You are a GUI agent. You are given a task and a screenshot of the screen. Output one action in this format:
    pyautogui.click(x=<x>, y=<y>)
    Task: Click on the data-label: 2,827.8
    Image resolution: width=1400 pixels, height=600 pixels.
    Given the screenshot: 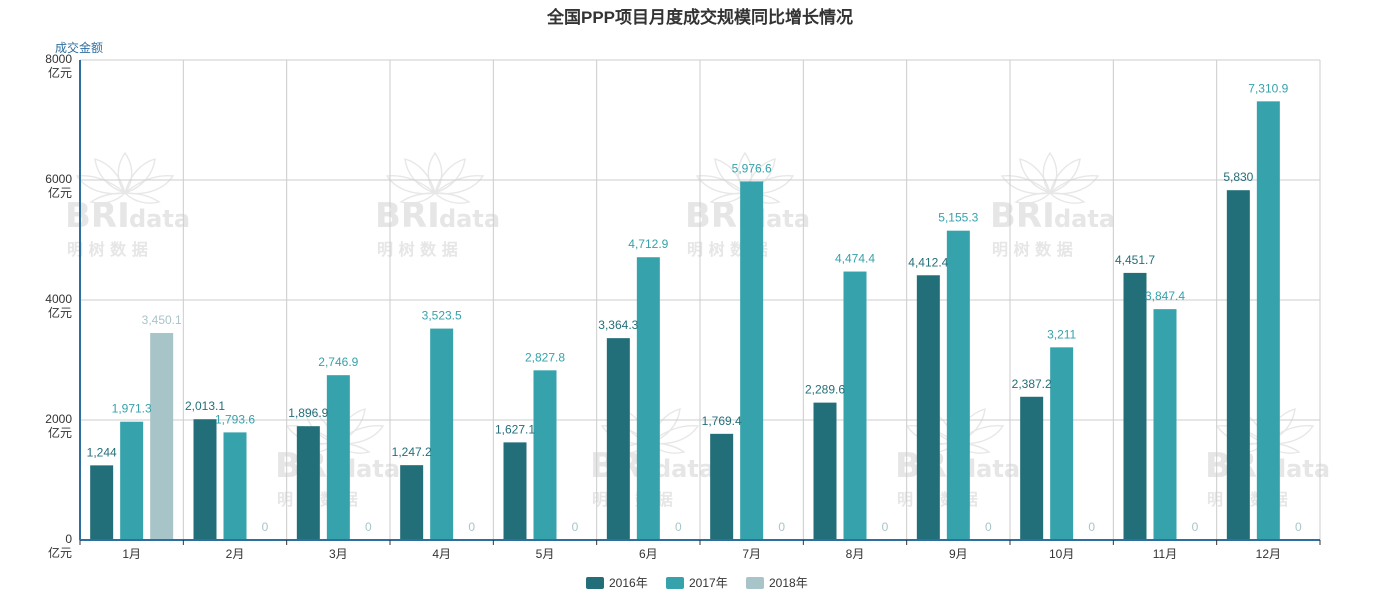 What is the action you would take?
    pyautogui.click(x=545, y=357)
    